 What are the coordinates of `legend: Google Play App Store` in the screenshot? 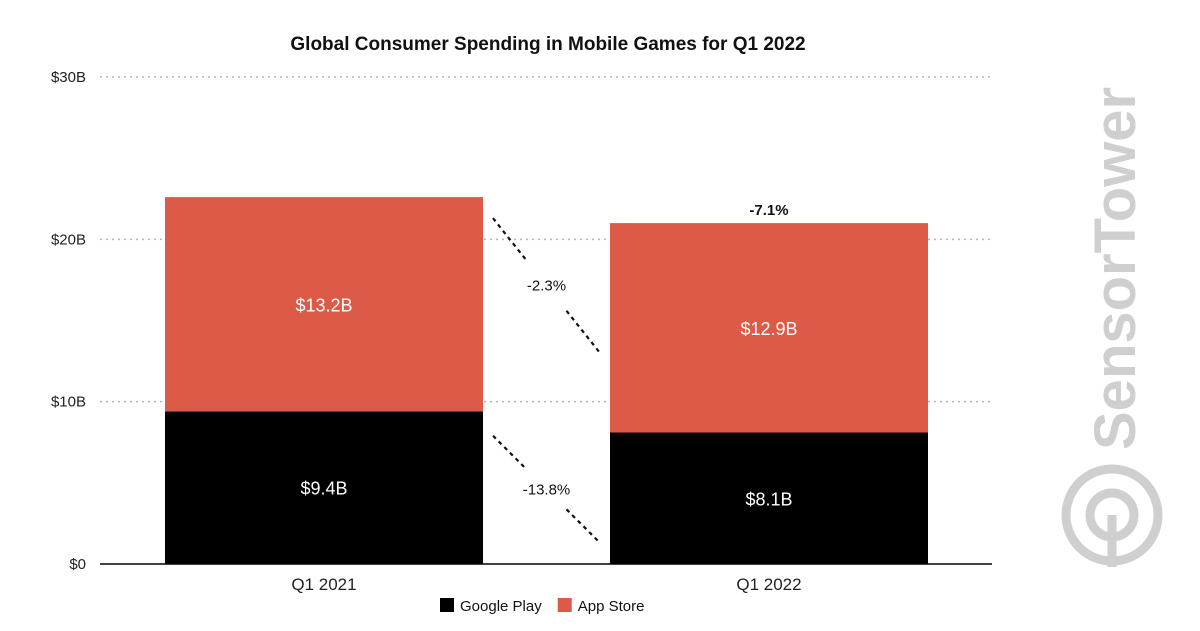 It's located at (542, 606).